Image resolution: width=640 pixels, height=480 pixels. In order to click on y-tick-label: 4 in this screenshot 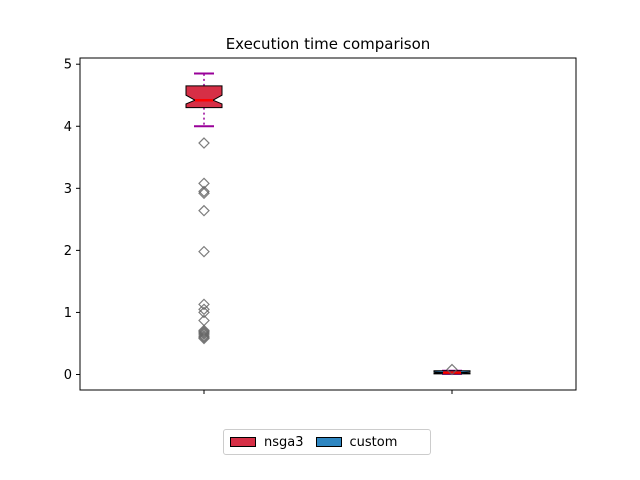, I will do `click(68, 127)`.